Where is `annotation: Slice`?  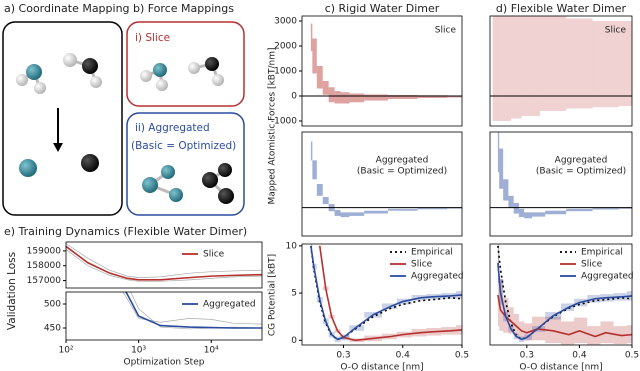
annotation: Slice is located at coordinates (446, 31).